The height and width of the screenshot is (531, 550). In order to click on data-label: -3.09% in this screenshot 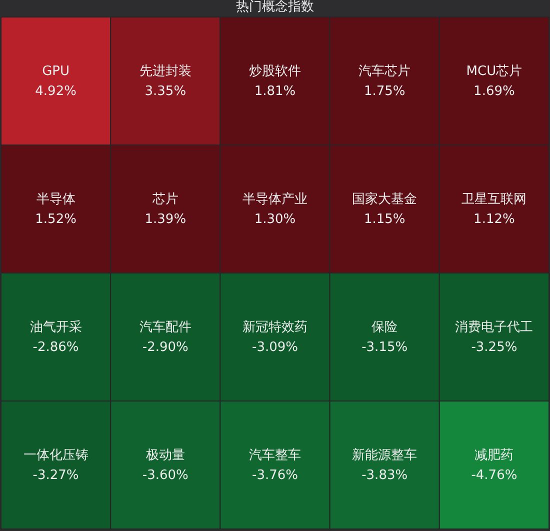, I will do `click(275, 347)`.